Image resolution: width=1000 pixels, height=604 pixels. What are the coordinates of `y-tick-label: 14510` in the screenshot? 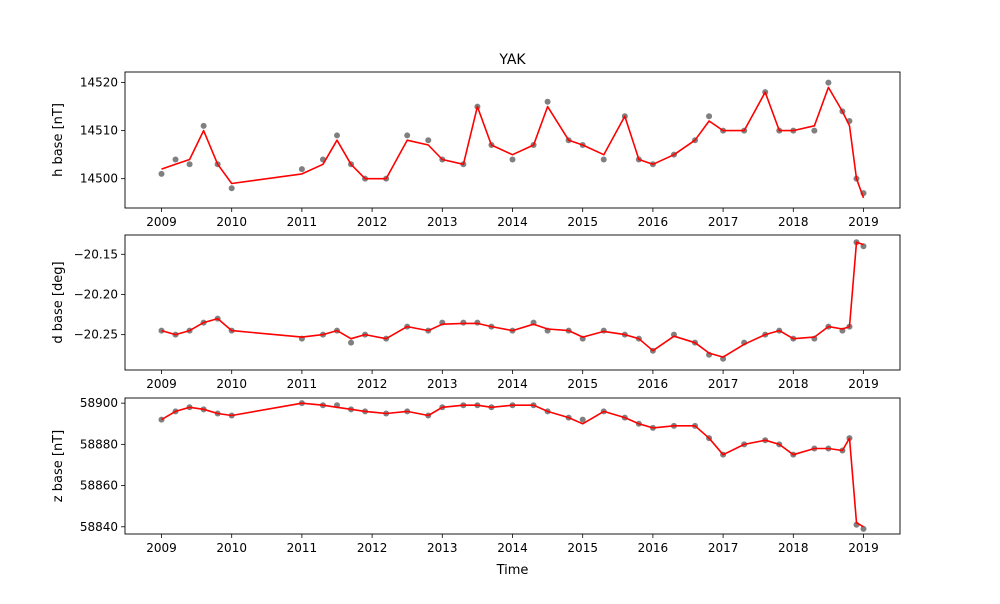 It's located at (99, 131).